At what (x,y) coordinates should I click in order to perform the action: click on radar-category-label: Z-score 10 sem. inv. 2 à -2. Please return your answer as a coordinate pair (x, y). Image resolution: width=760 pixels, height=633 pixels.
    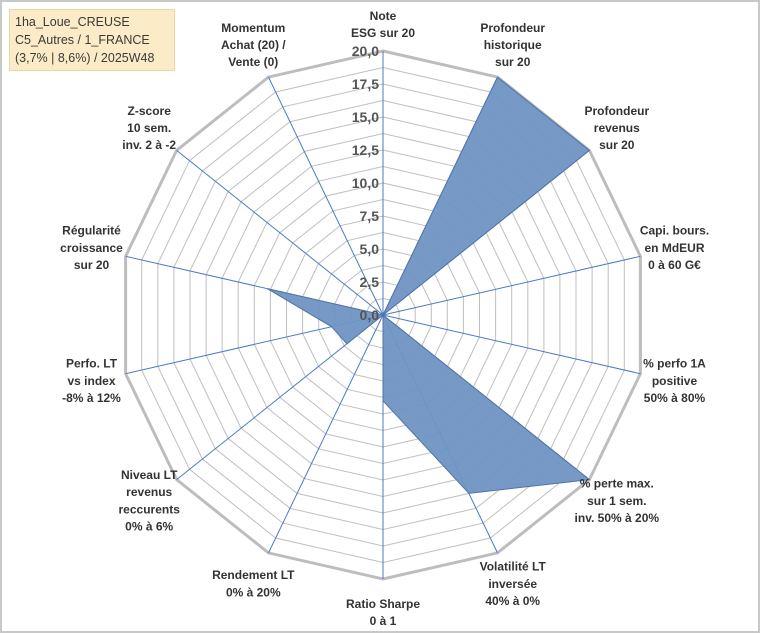
    Looking at the image, I should click on (149, 128).